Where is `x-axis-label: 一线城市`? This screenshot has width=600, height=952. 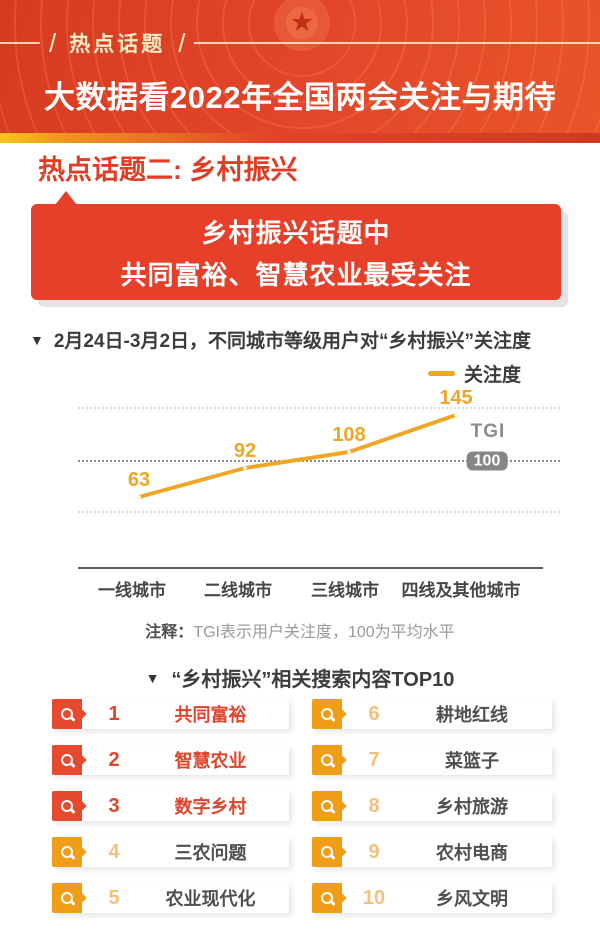
x-axis-label: 一线城市 is located at coordinates (132, 590).